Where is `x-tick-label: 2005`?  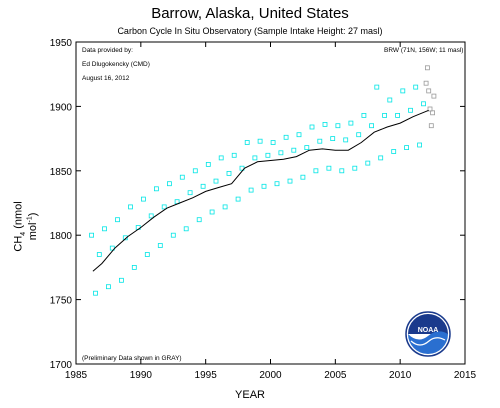
x-tick-label: 2005 is located at coordinates (335, 375).